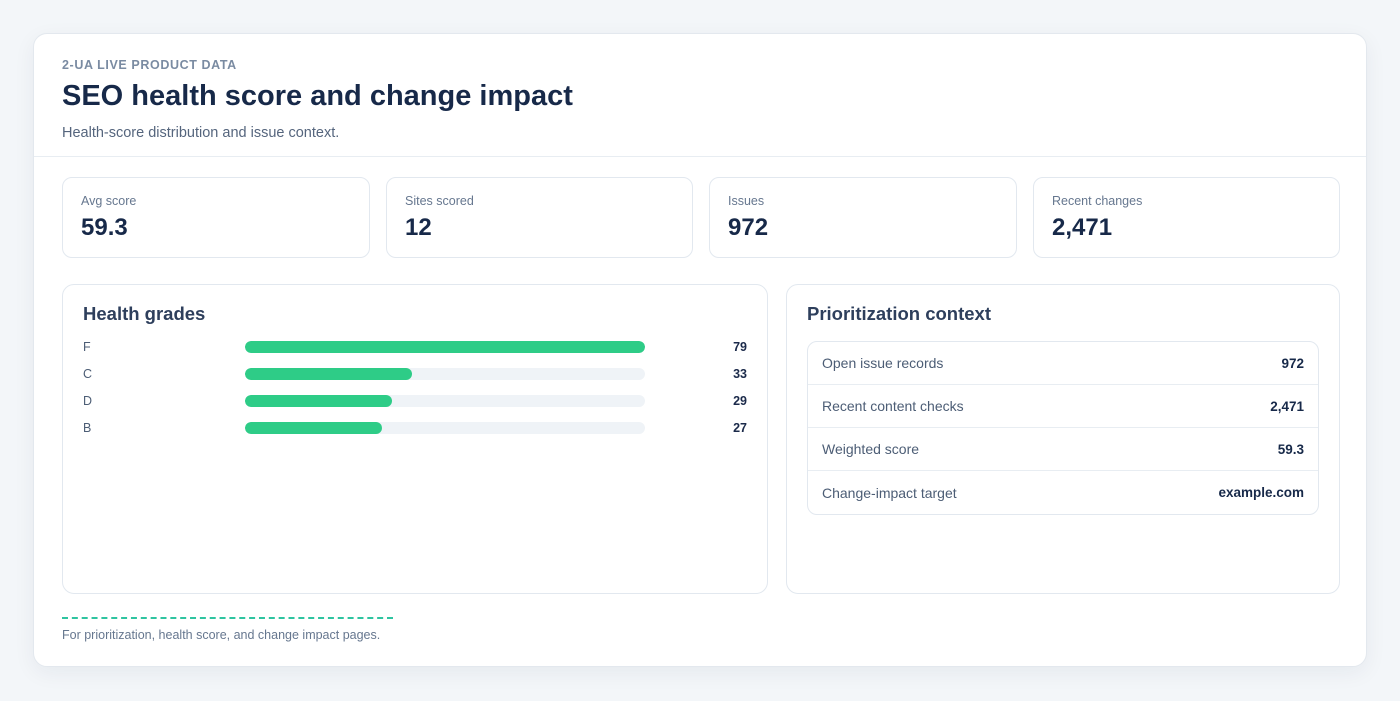 Image resolution: width=1400 pixels, height=701 pixels. Describe the element at coordinates (317, 96) in the screenshot. I see `page-title: SEO health score and change impact` at that location.